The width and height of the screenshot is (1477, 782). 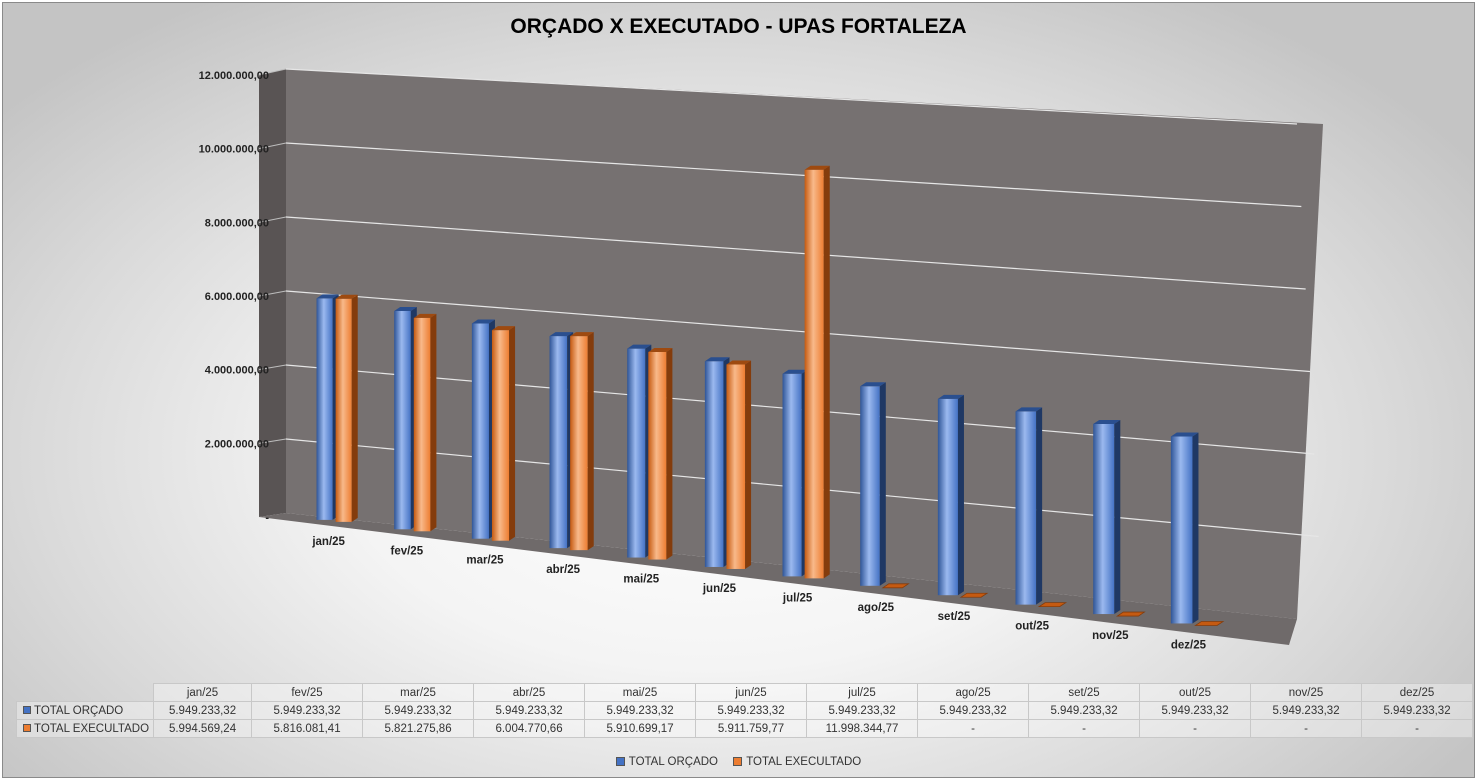 What do you see at coordinates (27, 727) in the screenshot?
I see `series-key-executado` at bounding box center [27, 727].